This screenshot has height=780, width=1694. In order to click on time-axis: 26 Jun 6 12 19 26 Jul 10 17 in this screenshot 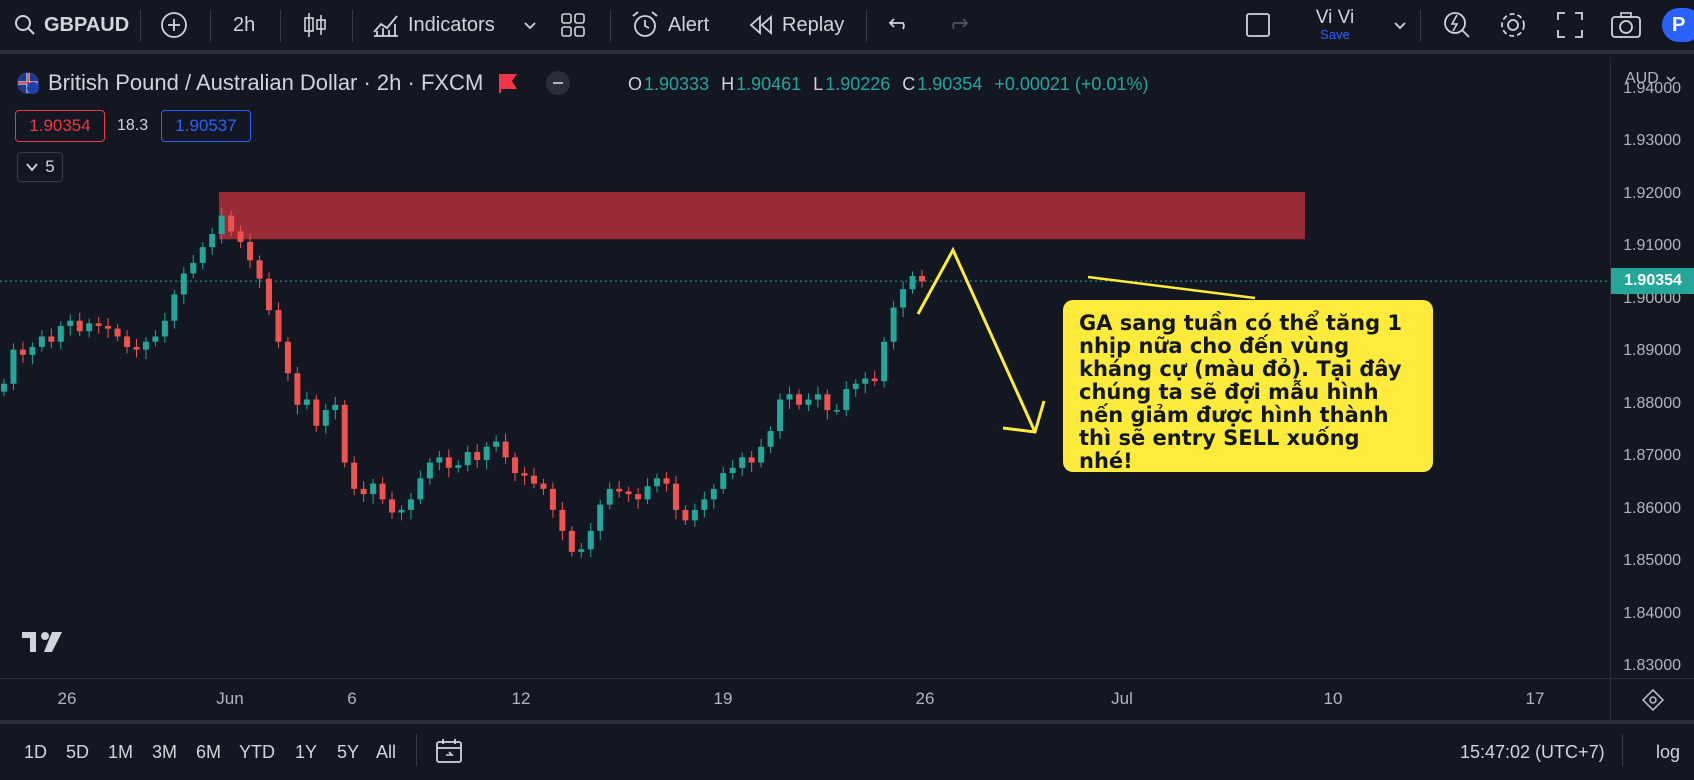, I will do `click(805, 699)`.